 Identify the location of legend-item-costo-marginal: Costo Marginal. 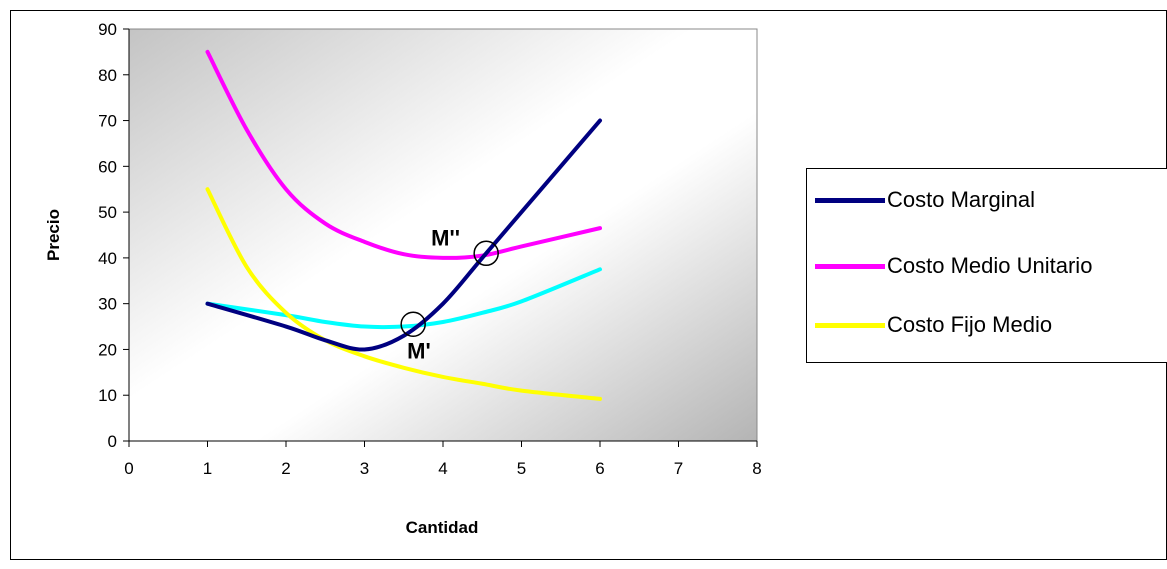
(925, 200).